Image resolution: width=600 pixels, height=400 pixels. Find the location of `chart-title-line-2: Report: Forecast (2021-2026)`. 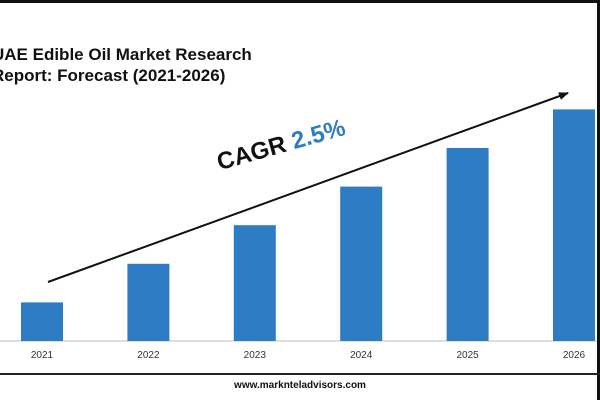

chart-title-line-2: Report: Forecast (2021-2026) is located at coordinates (113, 75).